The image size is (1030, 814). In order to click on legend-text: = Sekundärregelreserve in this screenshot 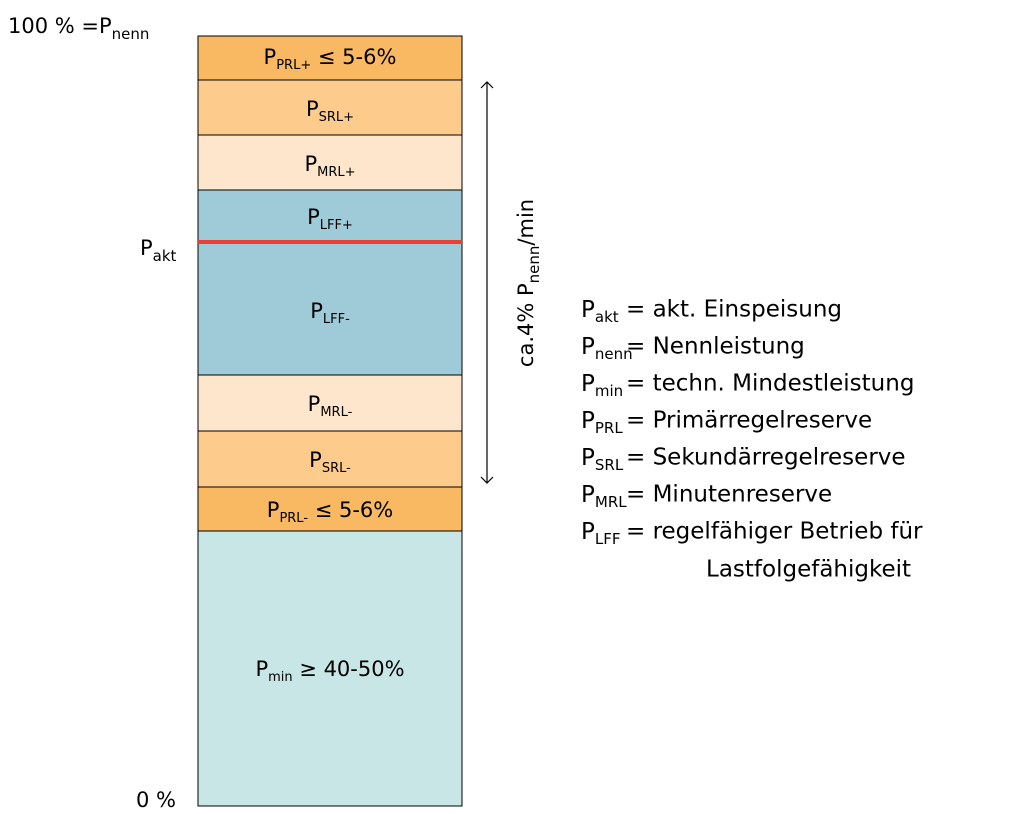, I will do `click(766, 458)`.